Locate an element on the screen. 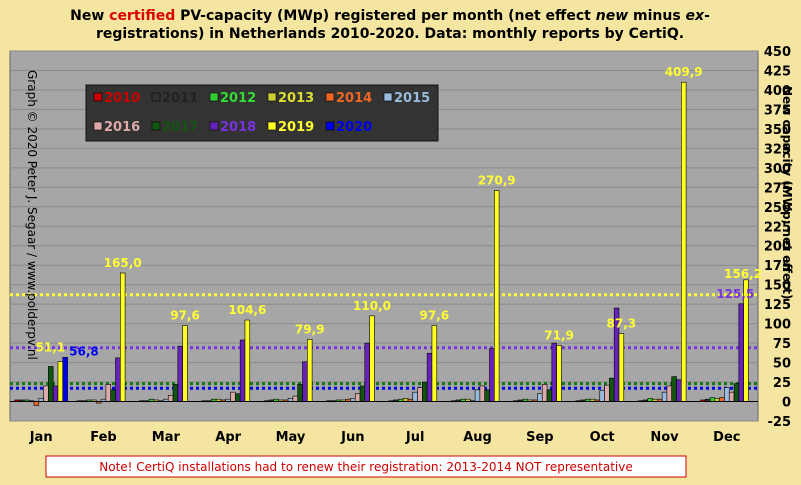 The width and height of the screenshot is (801, 485). bar-2019-may is located at coordinates (309, 370).